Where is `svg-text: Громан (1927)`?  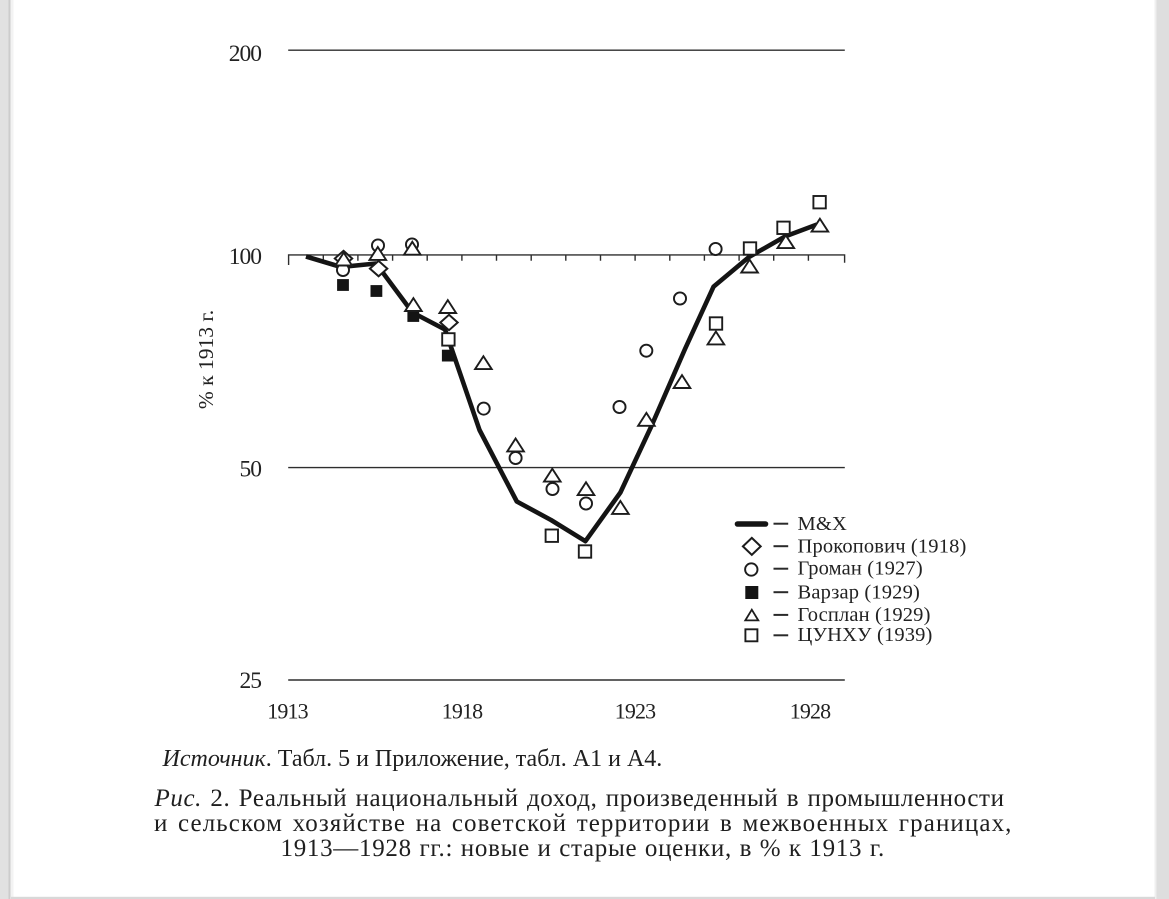 svg-text: Громан (1927) is located at coordinates (860, 569).